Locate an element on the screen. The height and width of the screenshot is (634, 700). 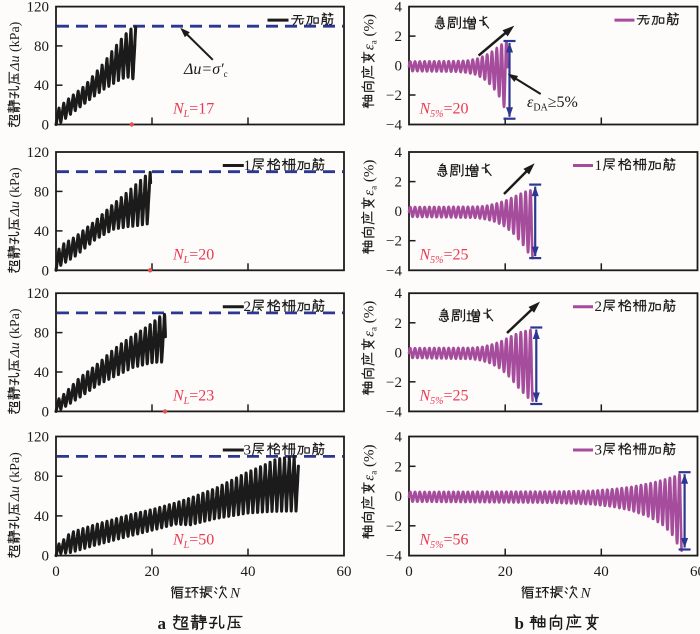
svg-text: a is located at coordinates (162, 623).